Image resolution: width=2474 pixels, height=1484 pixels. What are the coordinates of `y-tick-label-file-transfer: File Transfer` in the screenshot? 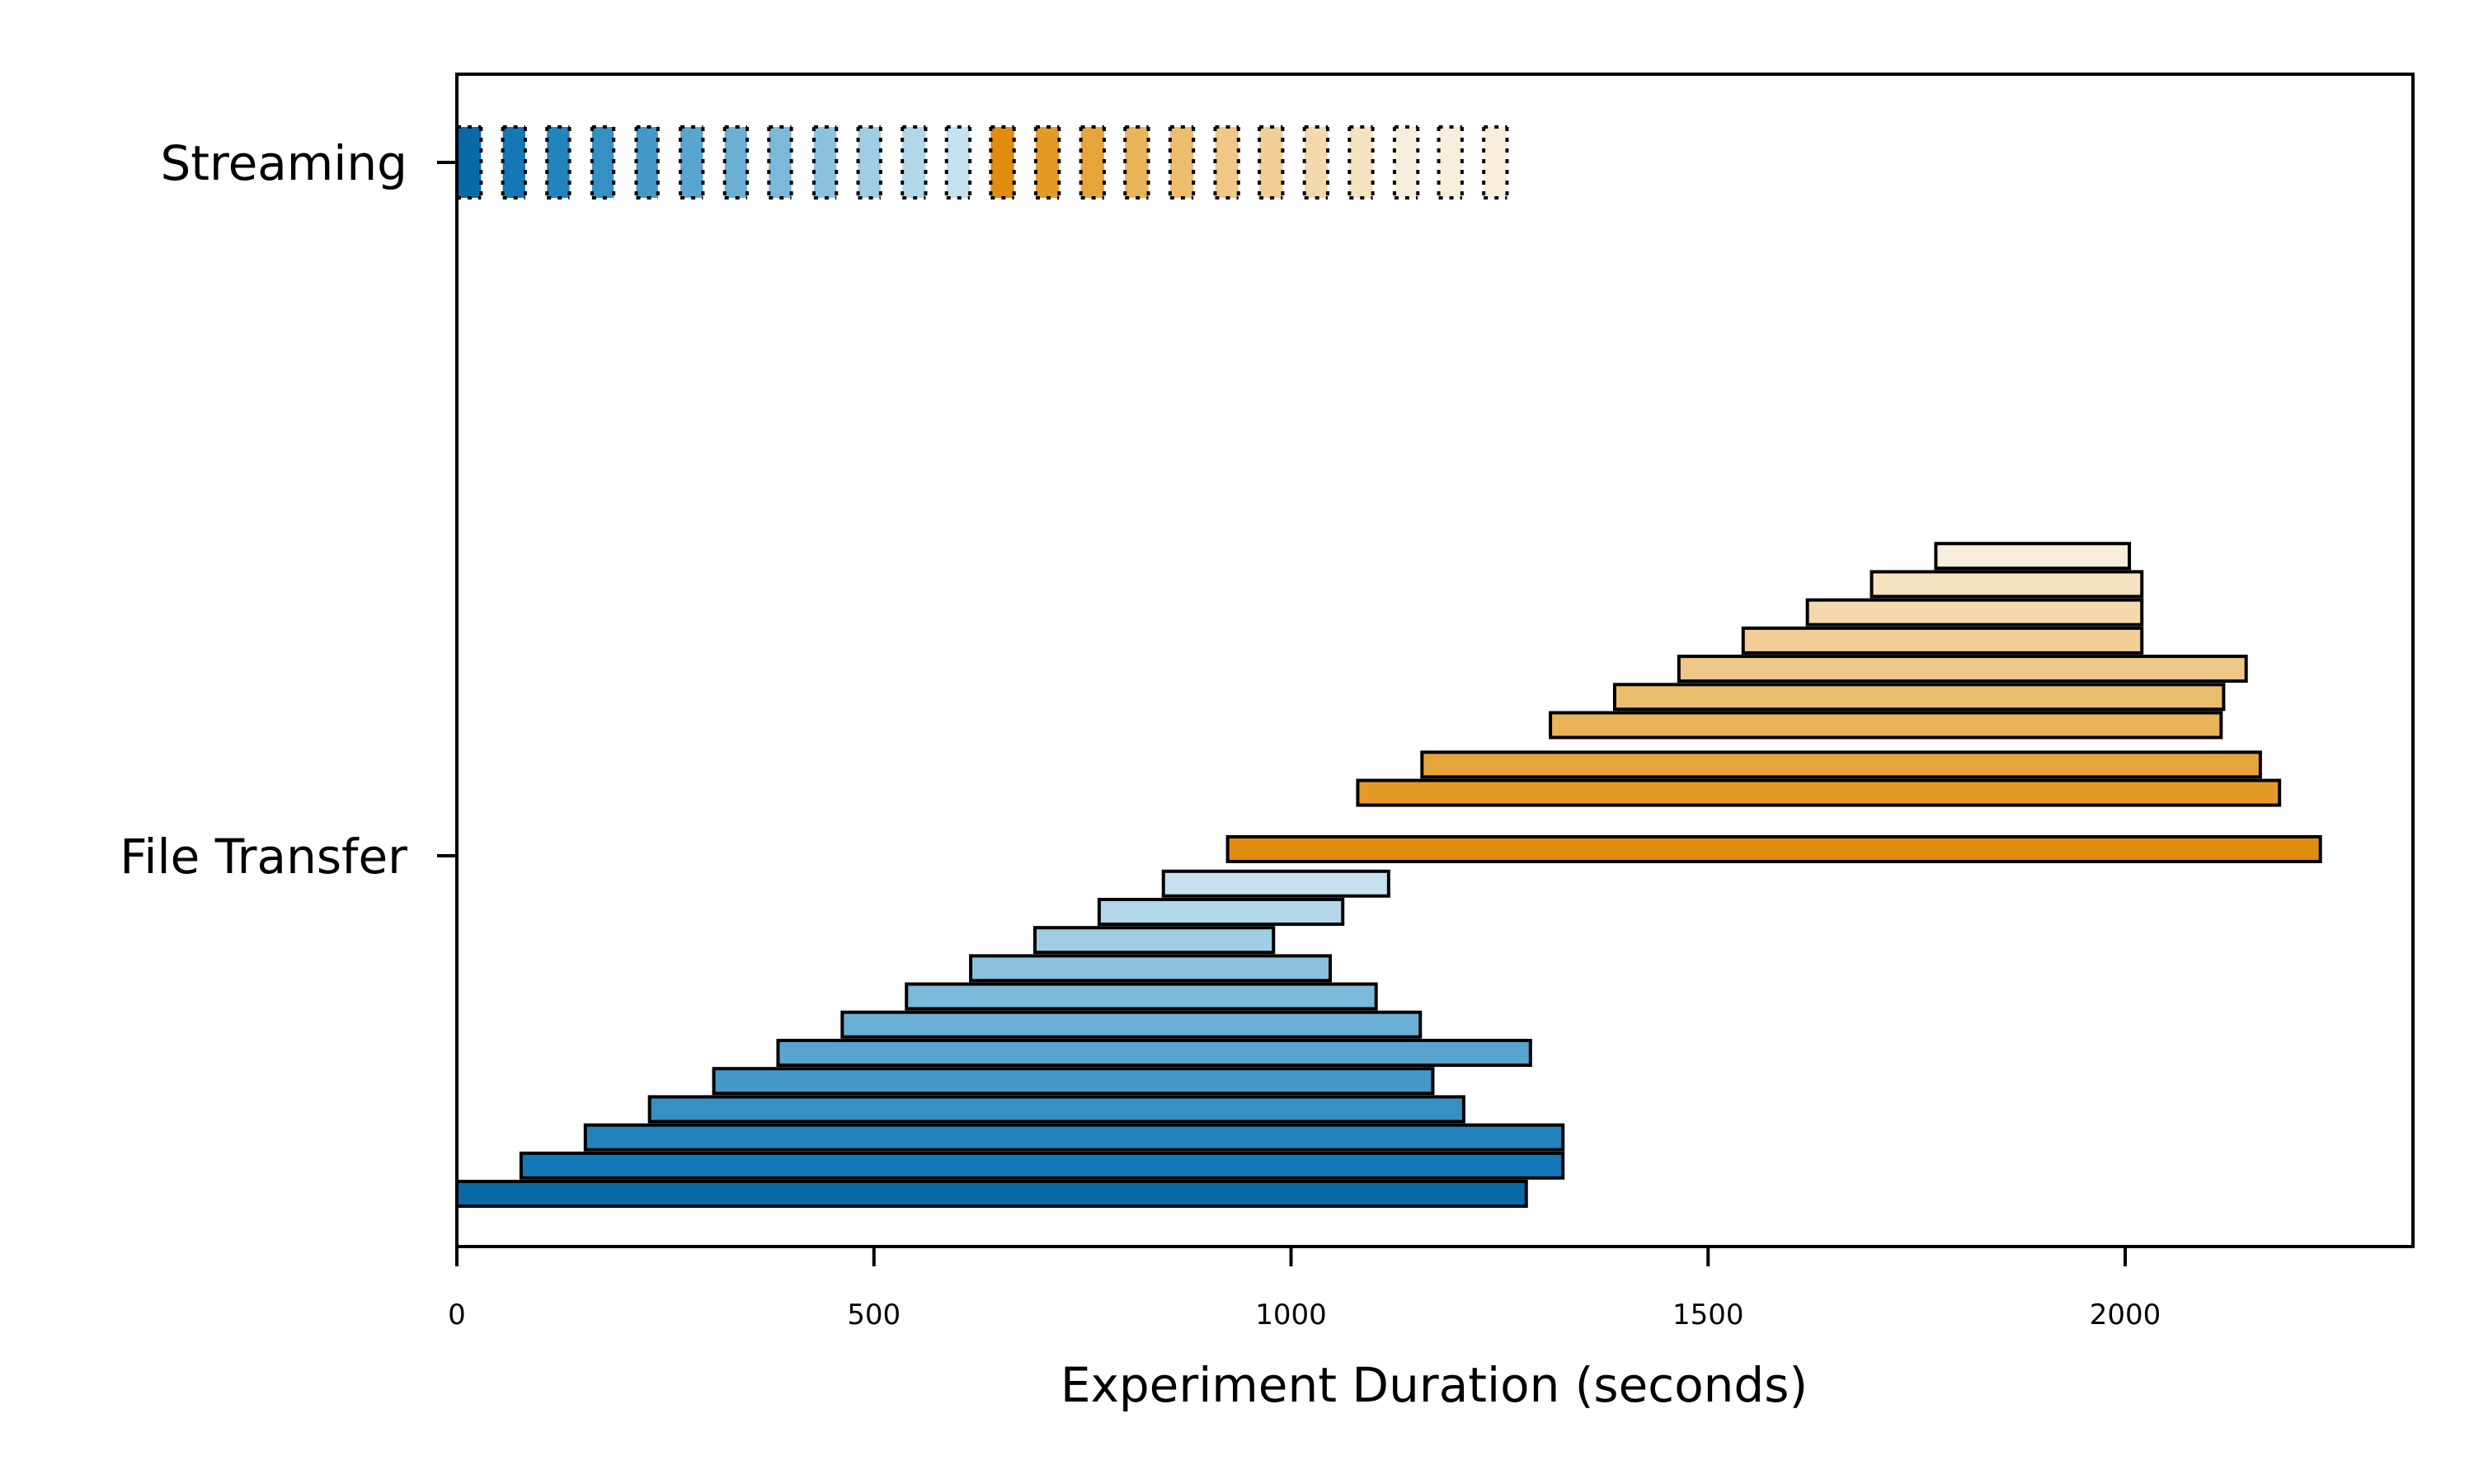 It's located at (263, 857).